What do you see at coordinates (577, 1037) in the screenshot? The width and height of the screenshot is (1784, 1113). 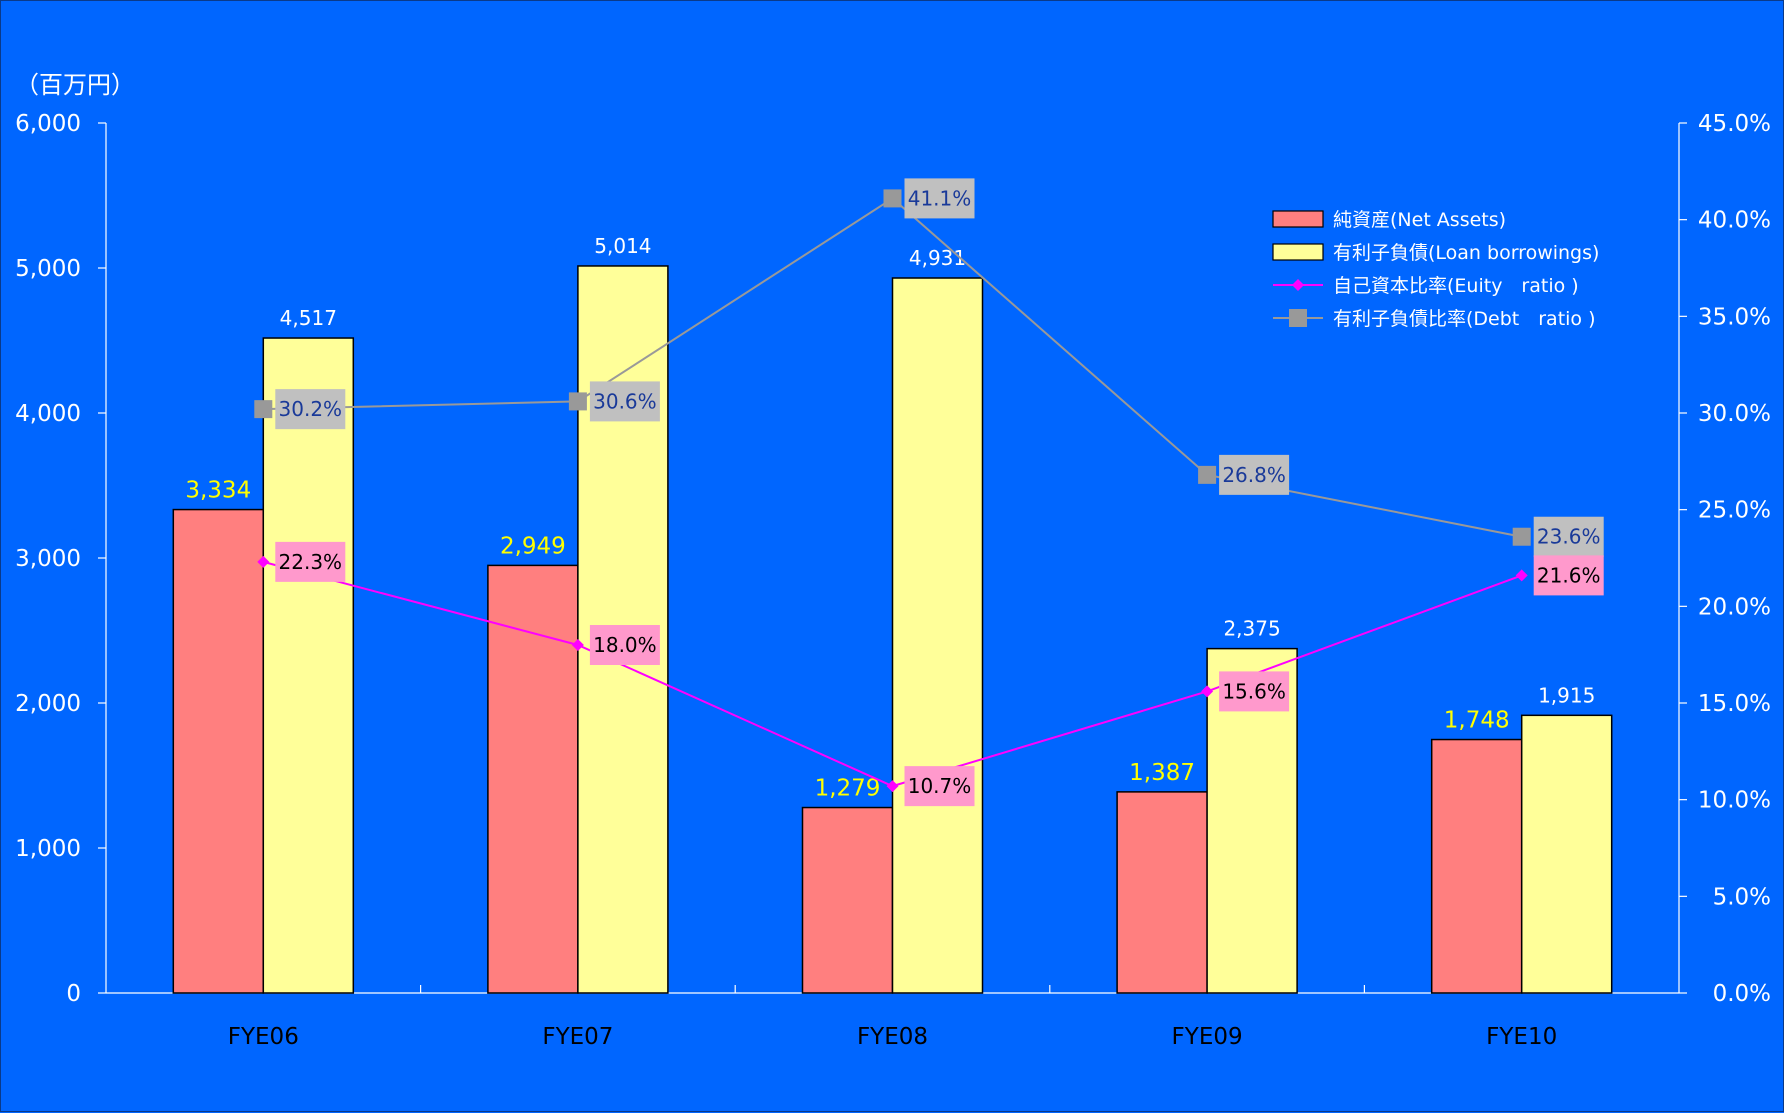 I see `x-category-label: FYE07` at bounding box center [577, 1037].